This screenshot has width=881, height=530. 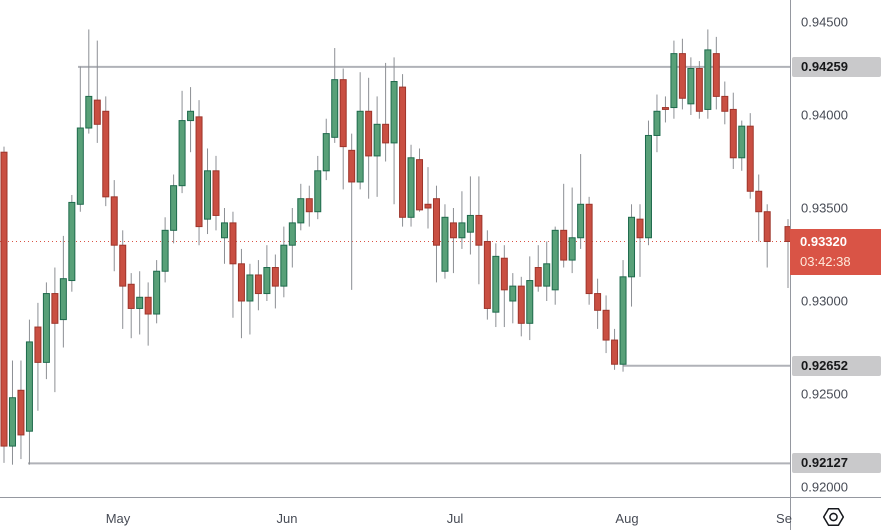 I want to click on last-price-value: 0.93320, so click(x=823, y=242).